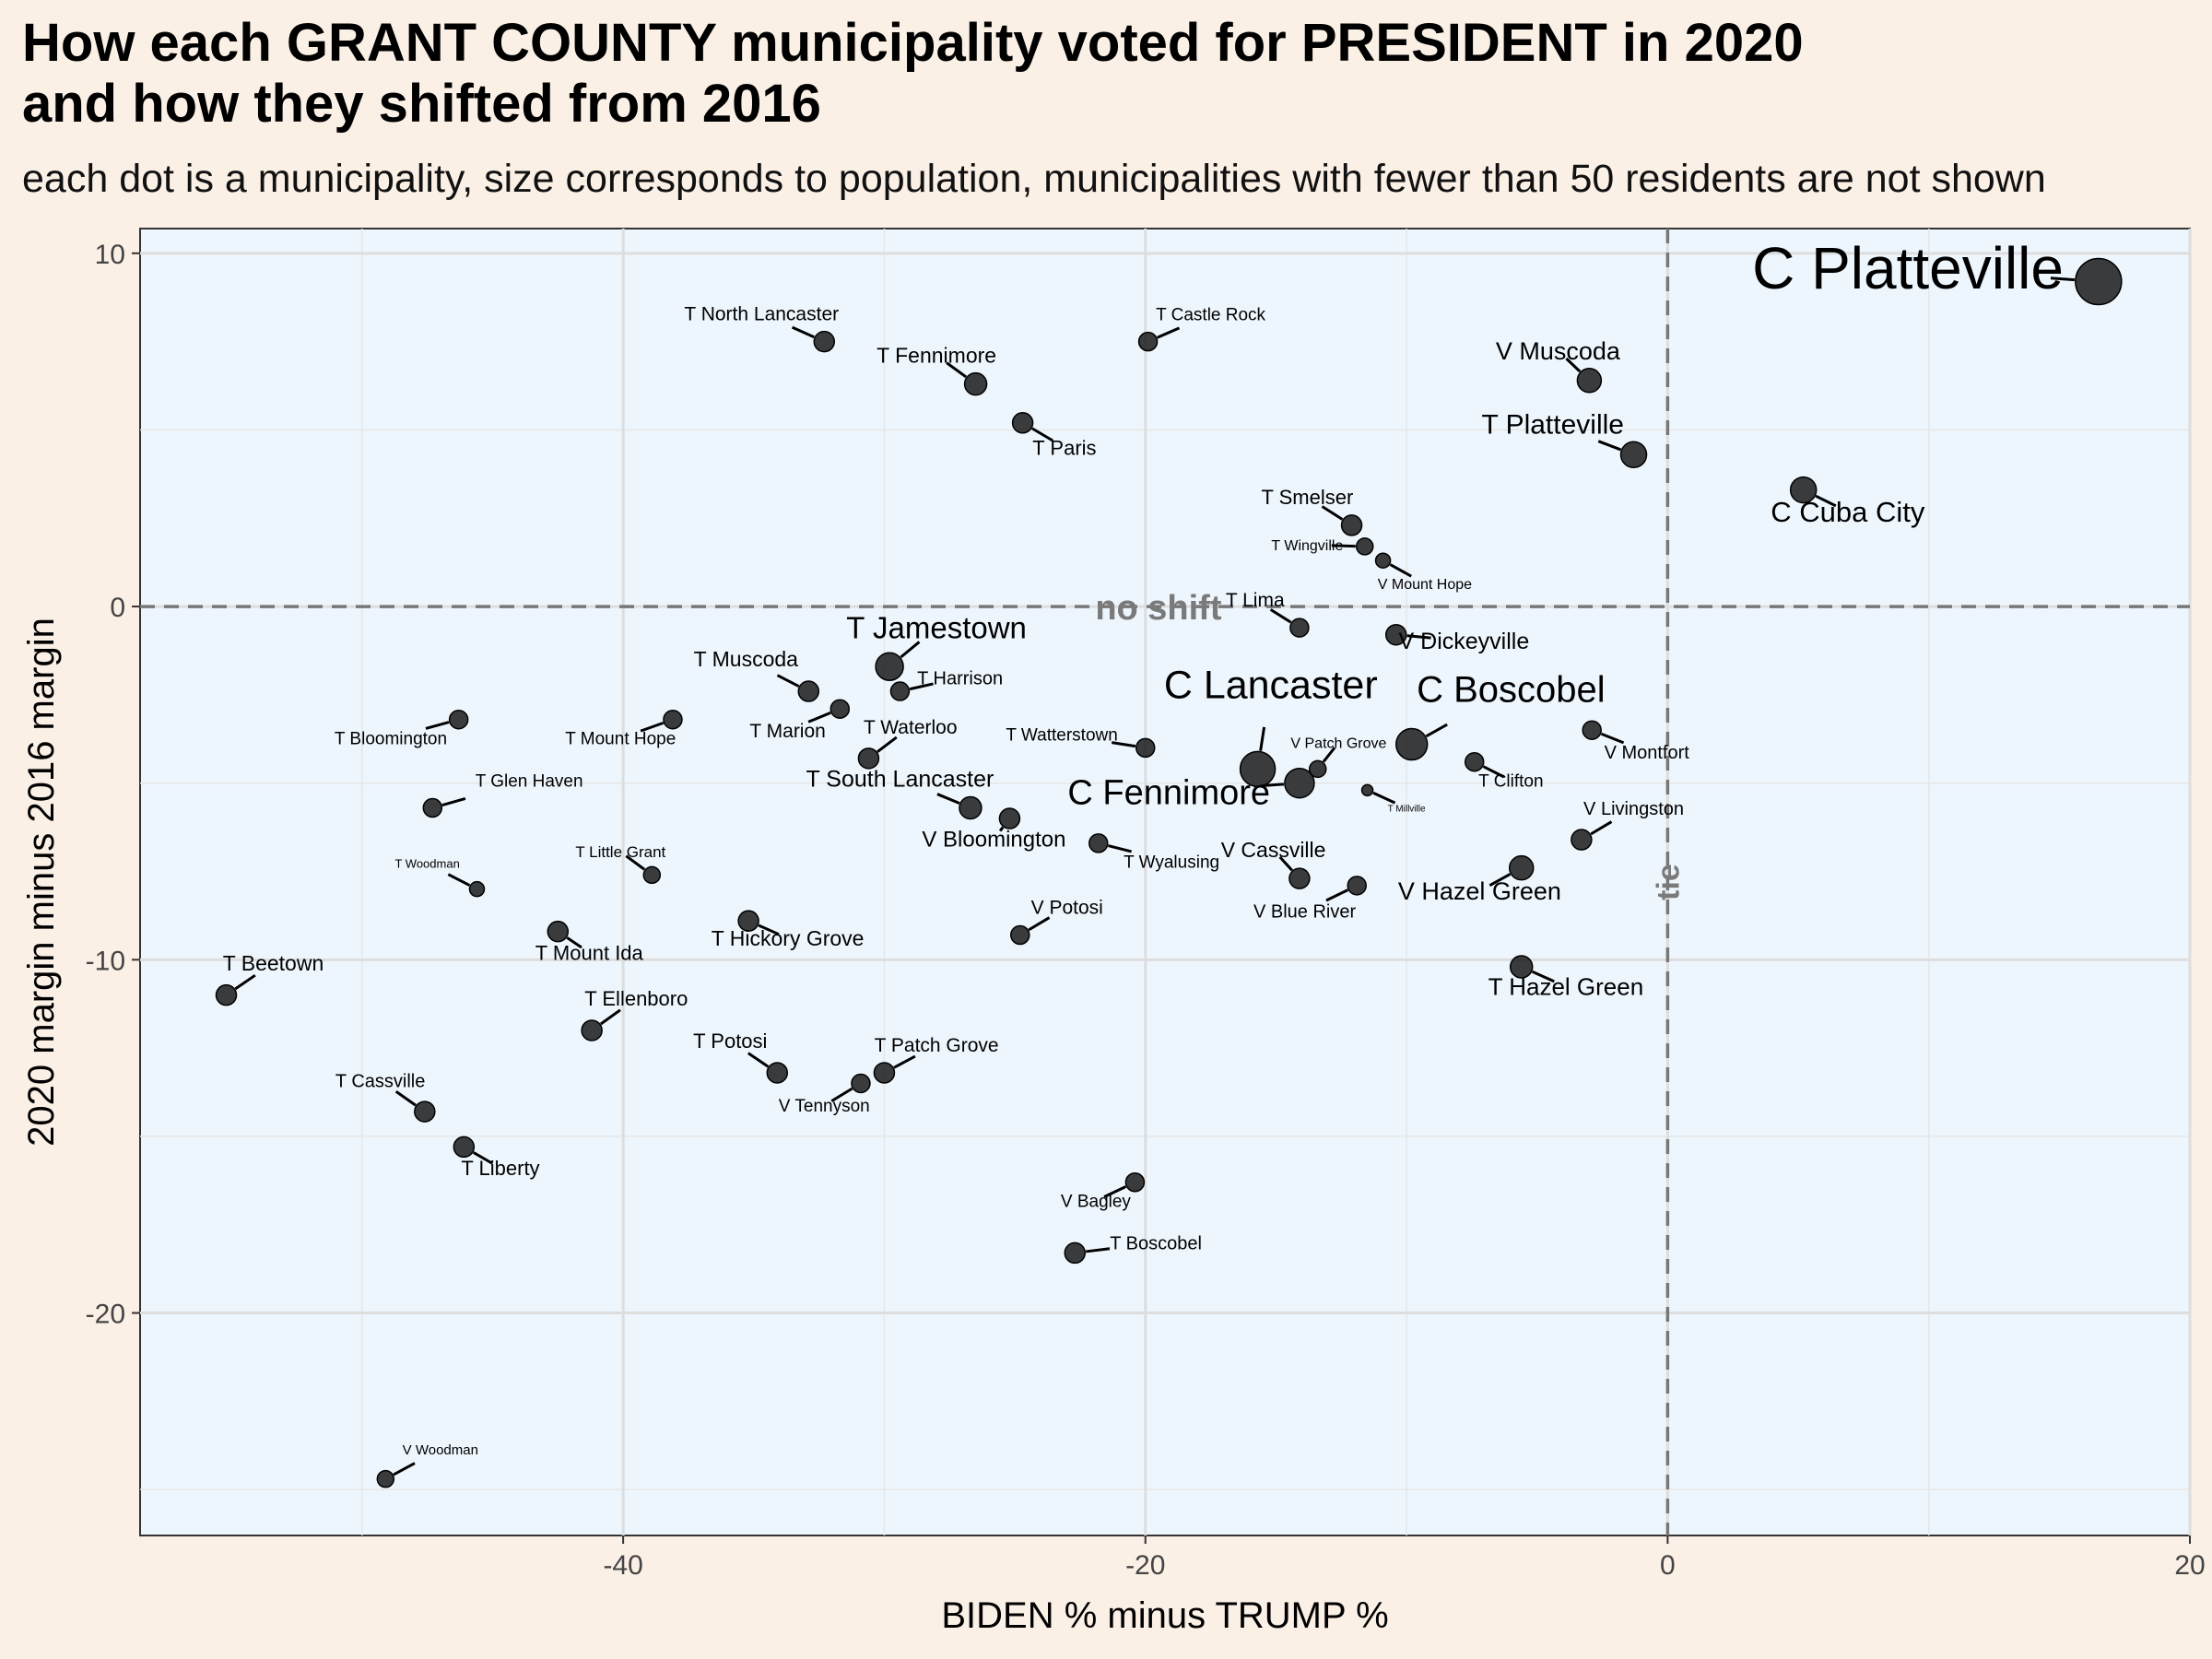  I want to click on point-t-paris, so click(1022, 423).